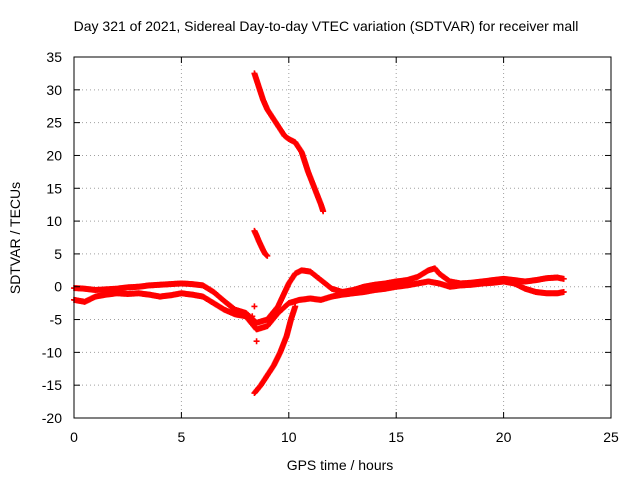  I want to click on series-outliers, so click(254, 324).